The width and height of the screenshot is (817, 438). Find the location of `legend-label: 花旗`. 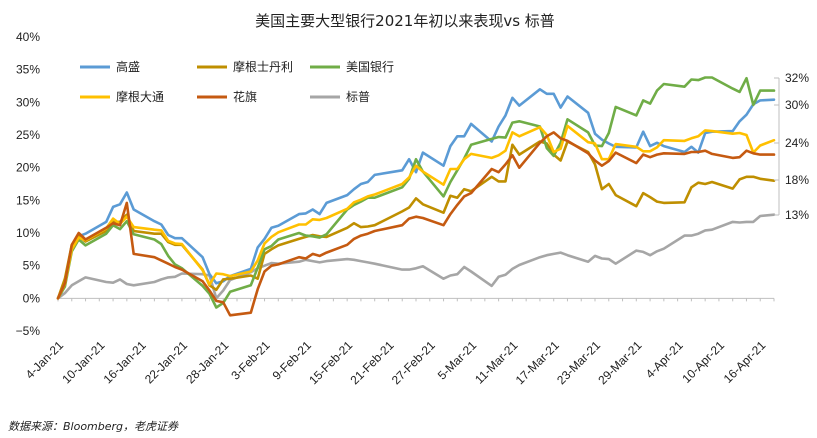

legend-label: 花旗 is located at coordinates (245, 96).